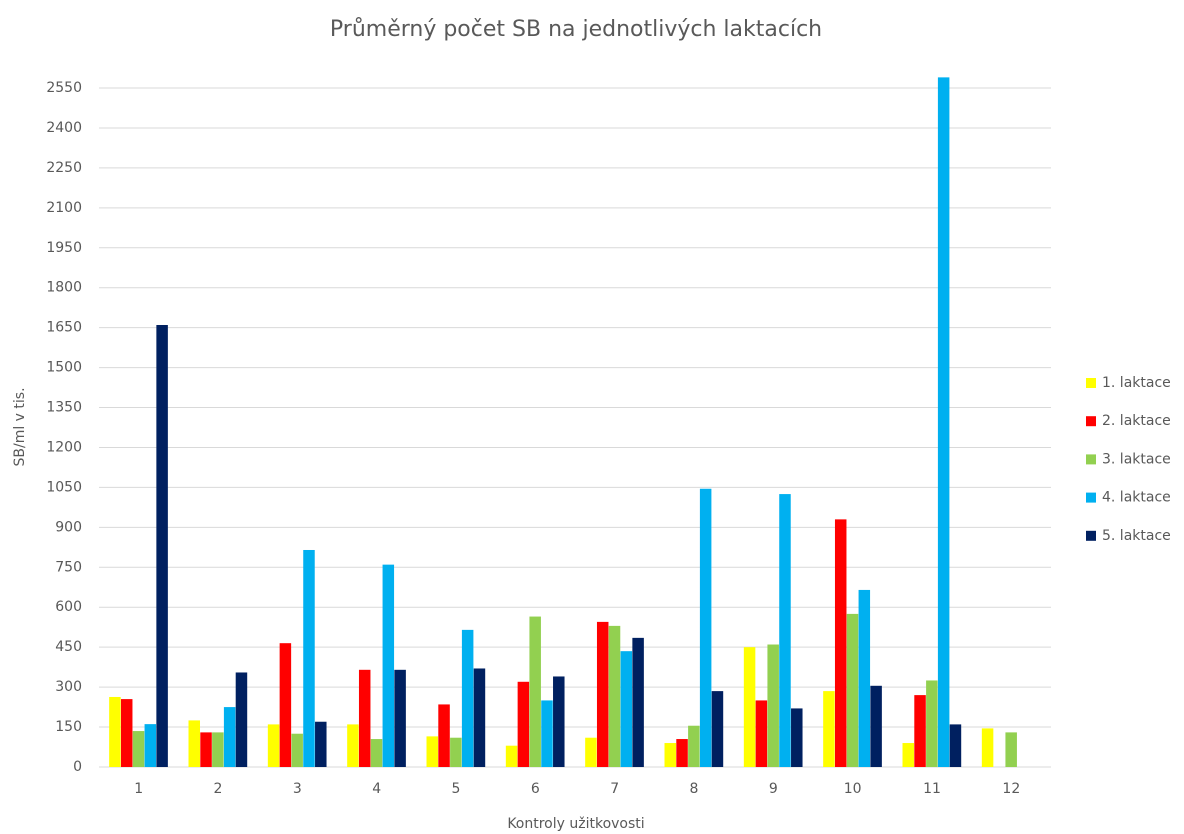 This screenshot has height=834, width=1184. Describe the element at coordinates (138, 789) in the screenshot. I see `x-tick-label: 1` at that location.